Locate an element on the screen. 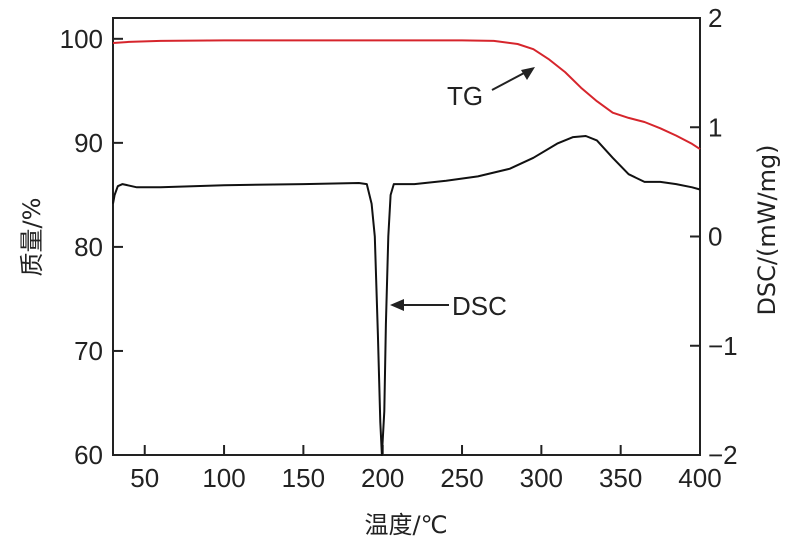  annotation-tg-arrow-line is located at coordinates (509, 81).